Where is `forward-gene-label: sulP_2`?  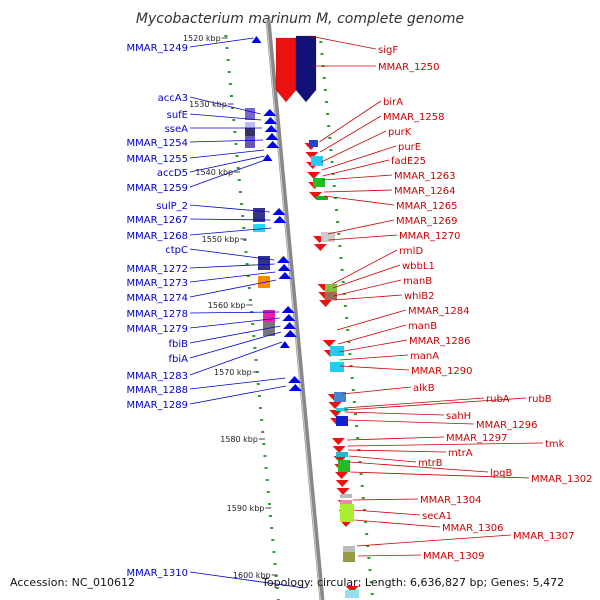
forward-gene-label: sulP_2 is located at coordinates (172, 206).